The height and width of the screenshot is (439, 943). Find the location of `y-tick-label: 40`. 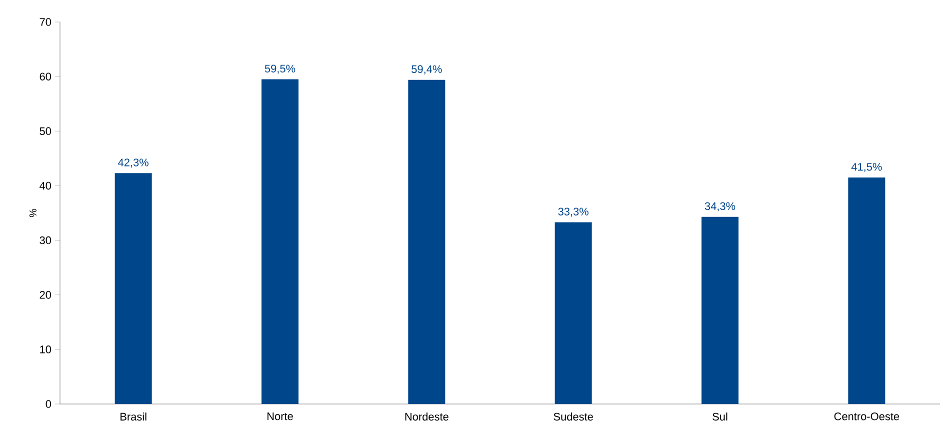

y-tick-label: 40 is located at coordinates (46, 186).